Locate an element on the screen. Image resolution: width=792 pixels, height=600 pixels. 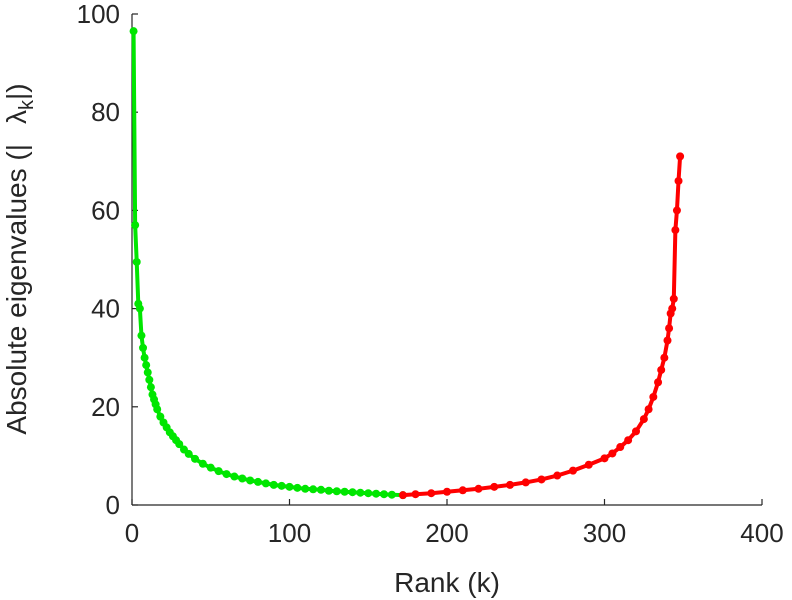
y-axis-label: Absolute eigenvalues (| λk|) is located at coordinates (19, 258).